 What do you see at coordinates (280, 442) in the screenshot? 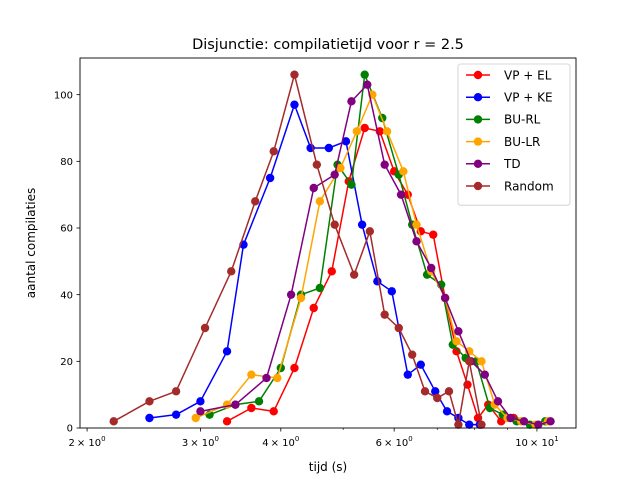
I see `x-tick-label: 4 × 100` at bounding box center [280, 442].